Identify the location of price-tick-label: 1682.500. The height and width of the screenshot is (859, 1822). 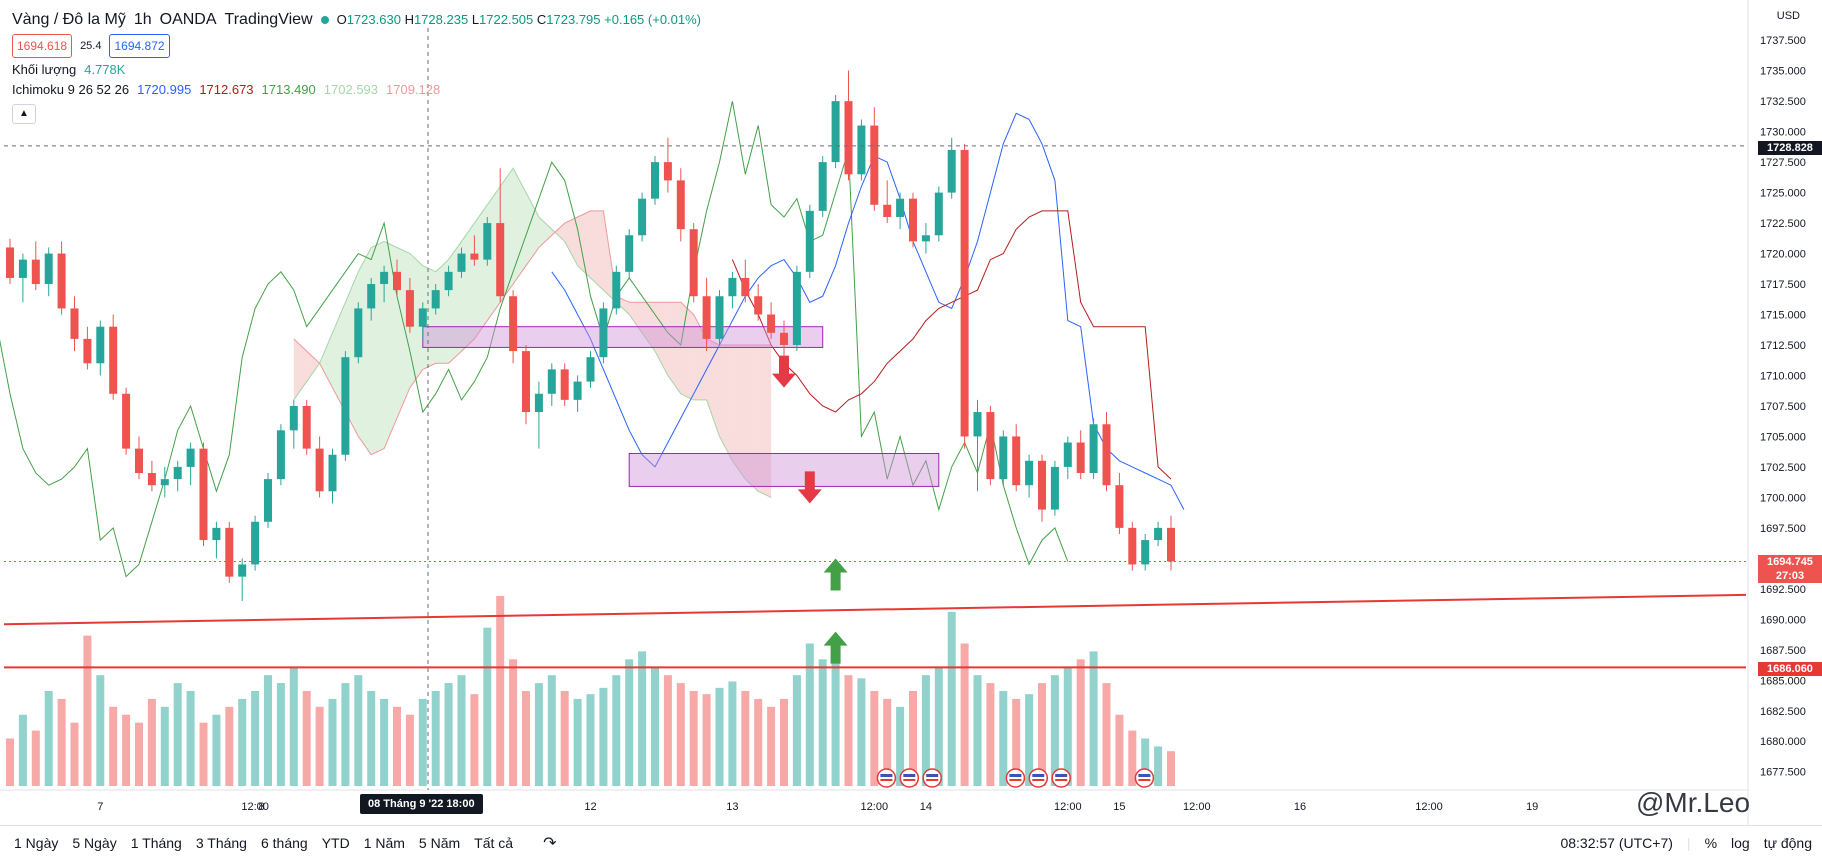
(1783, 712).